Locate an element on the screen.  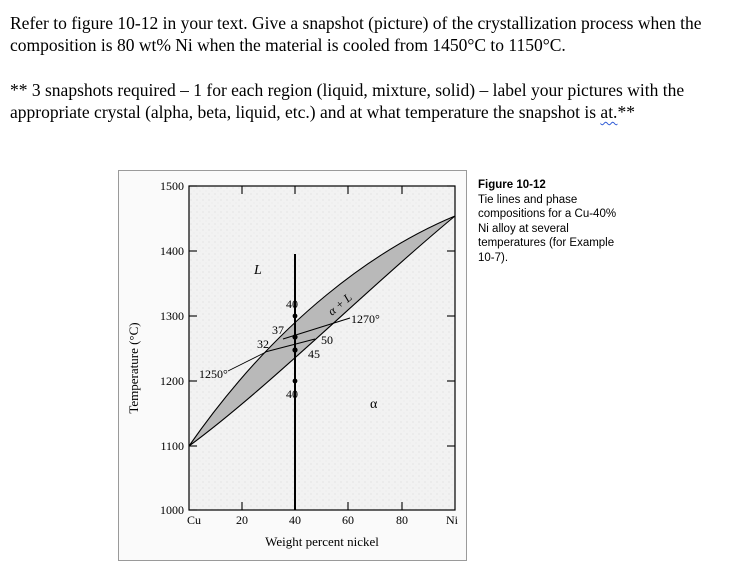
alpha-plus-liquid-region is located at coordinates (322, 331).